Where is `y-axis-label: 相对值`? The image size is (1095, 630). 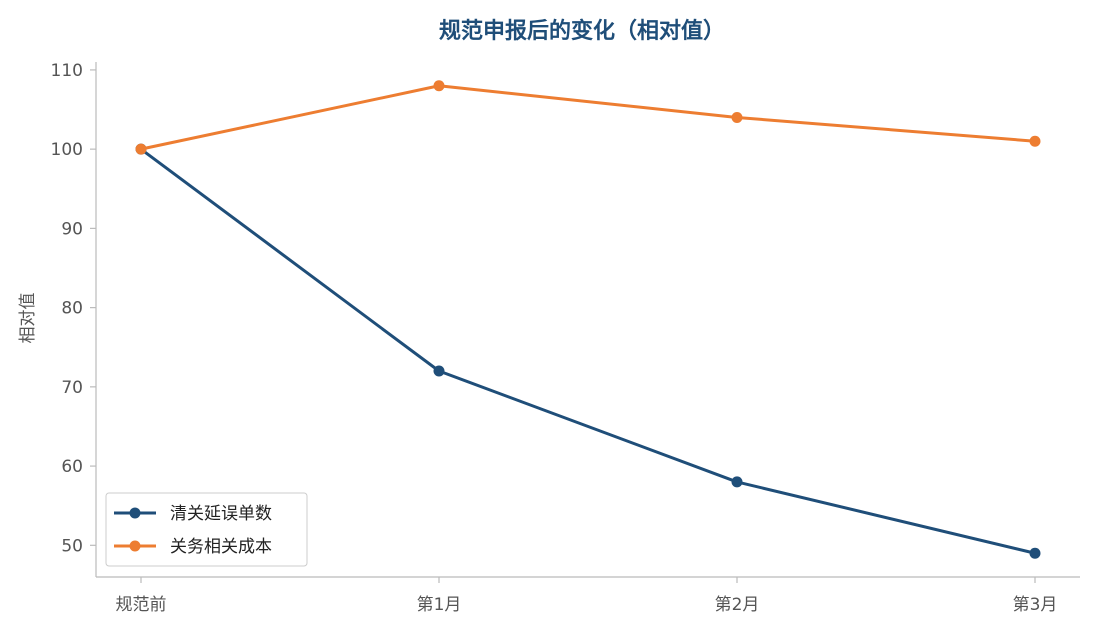
y-axis-label: 相对值 is located at coordinates (28, 318).